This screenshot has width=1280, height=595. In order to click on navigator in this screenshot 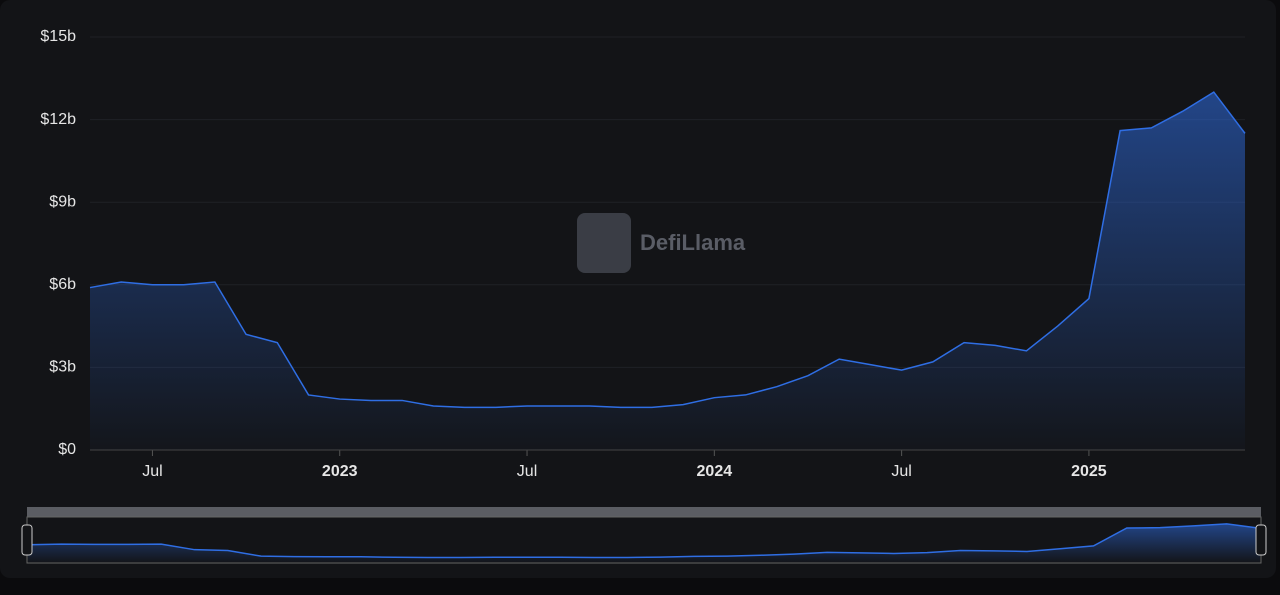, I will do `click(644, 535)`.